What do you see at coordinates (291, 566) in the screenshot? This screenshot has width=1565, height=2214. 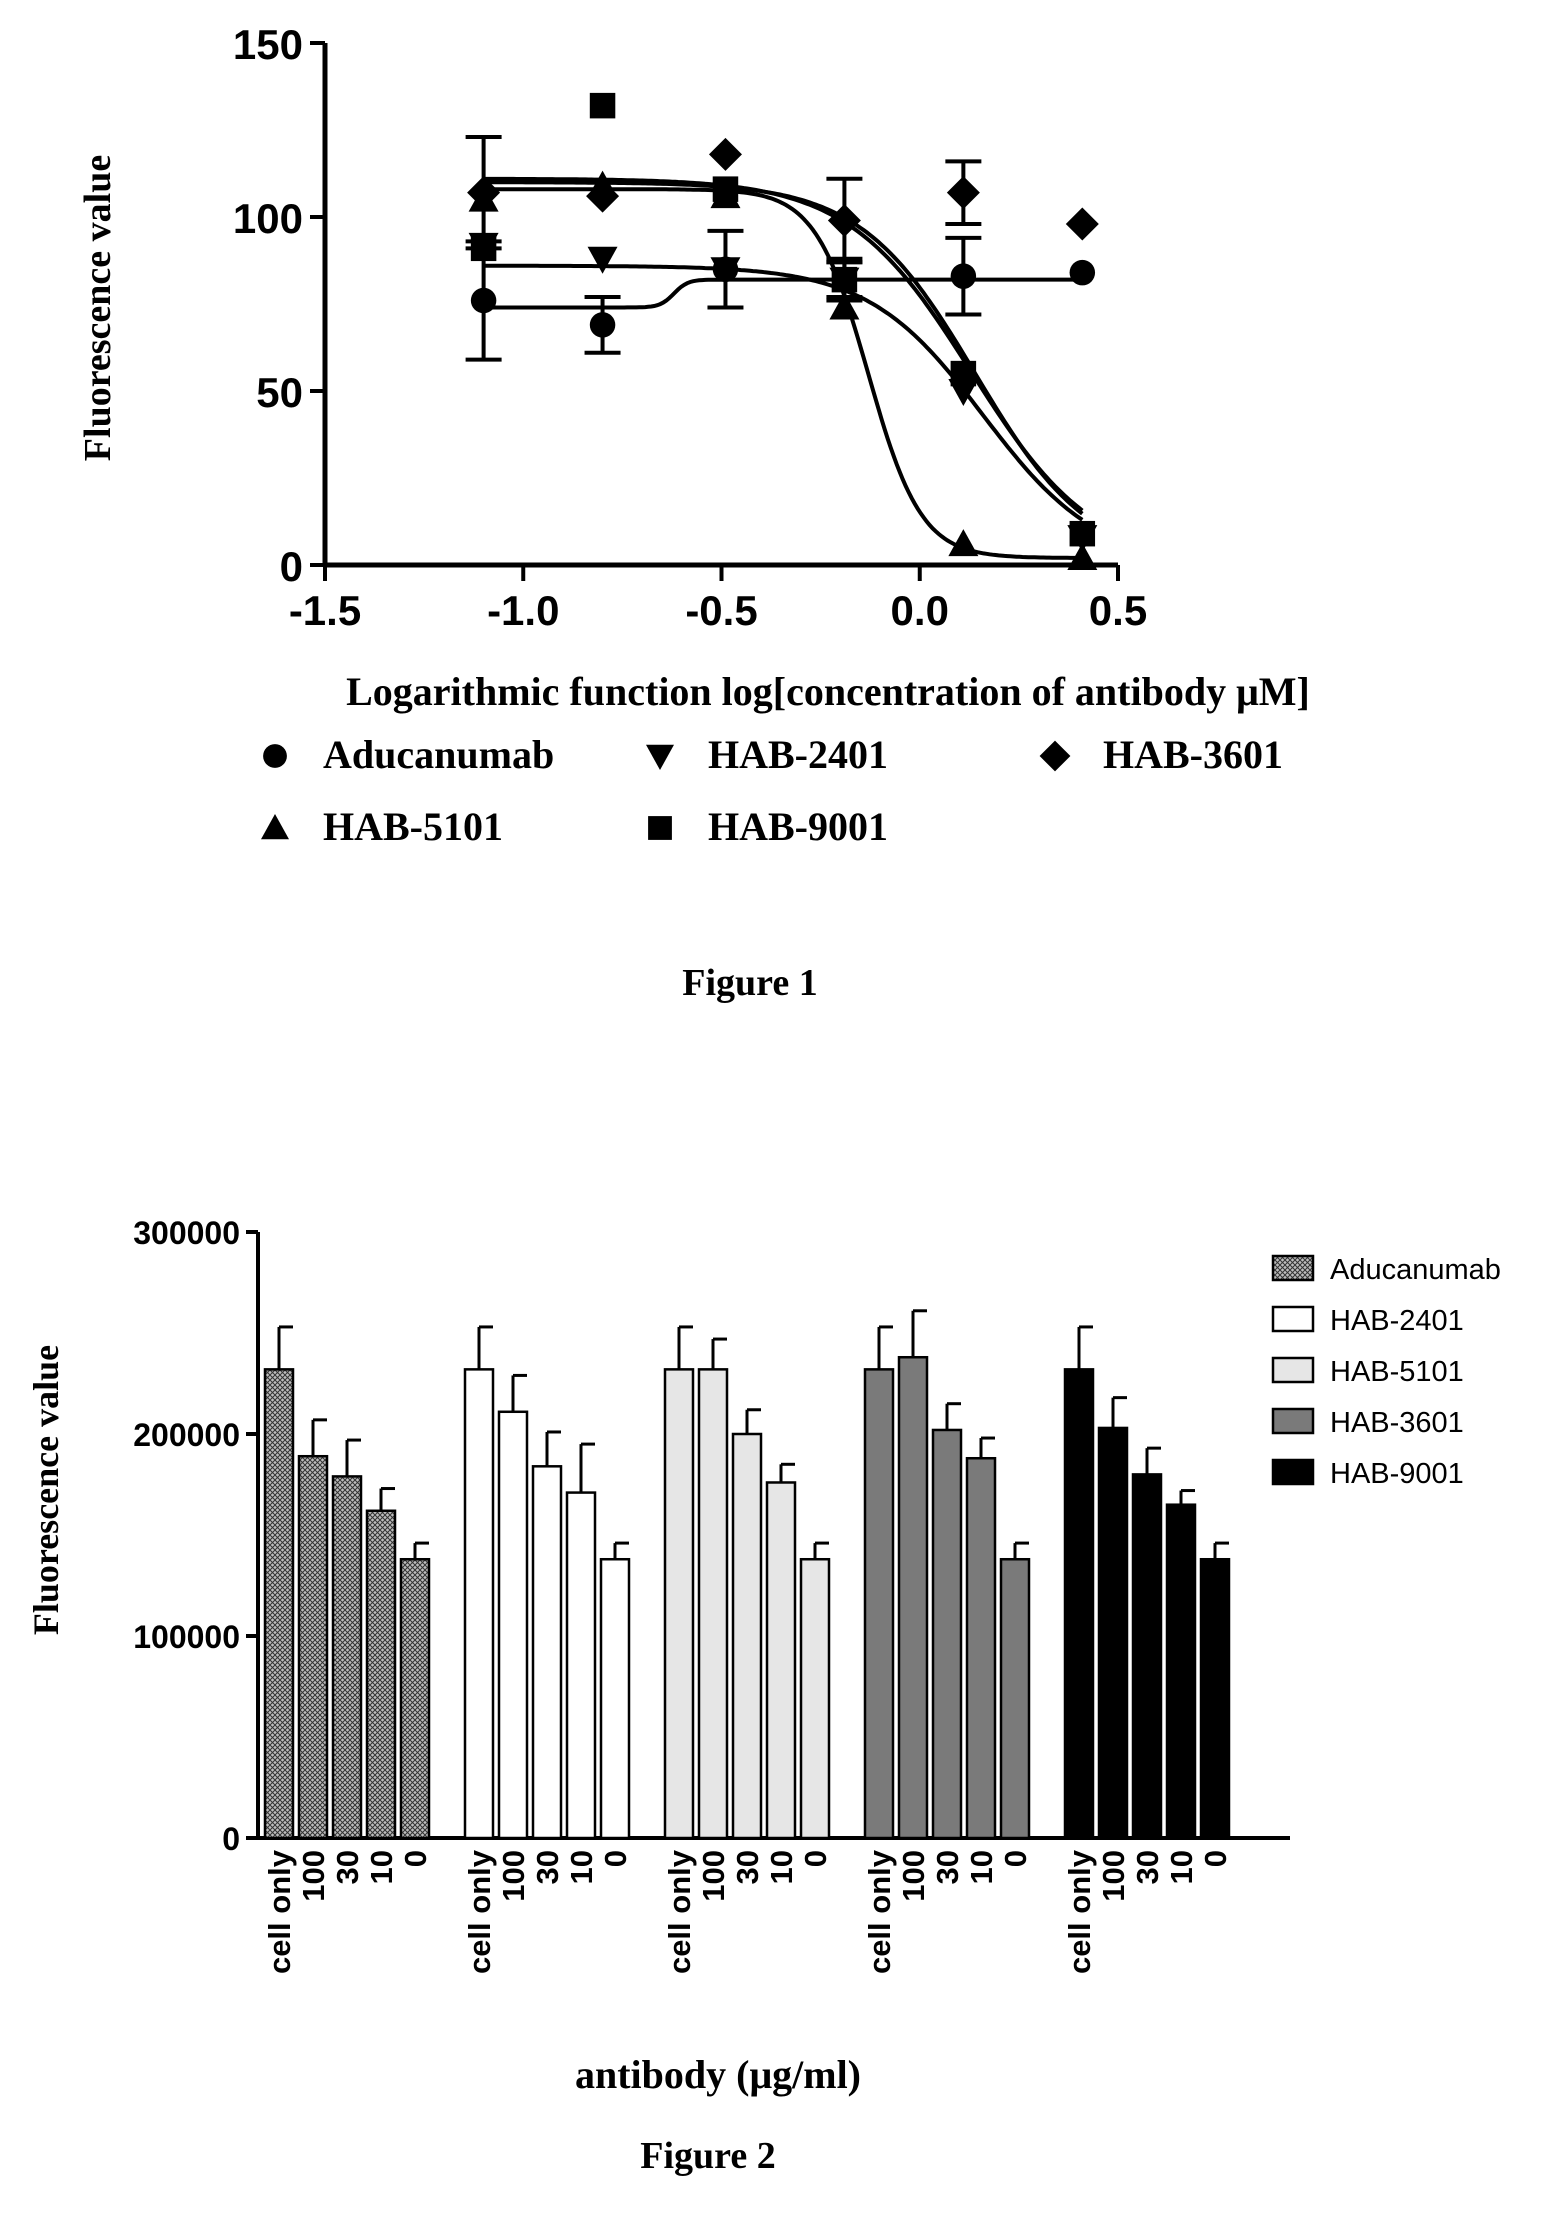 I see `figure-1-y-tick-label: 0` at bounding box center [291, 566].